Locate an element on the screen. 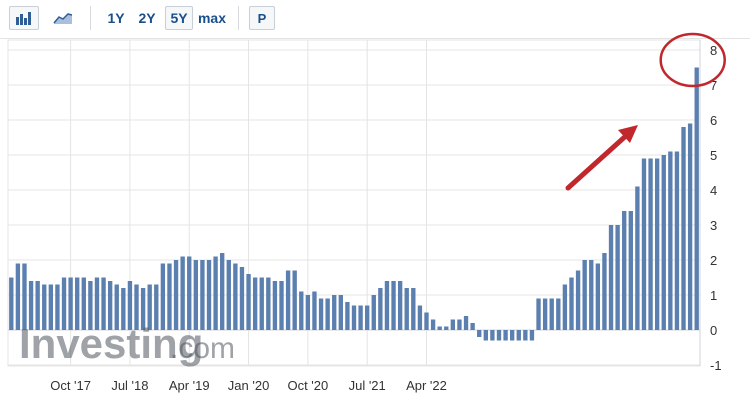 The height and width of the screenshot is (405, 750). y-tick-label: 4 is located at coordinates (713, 190).